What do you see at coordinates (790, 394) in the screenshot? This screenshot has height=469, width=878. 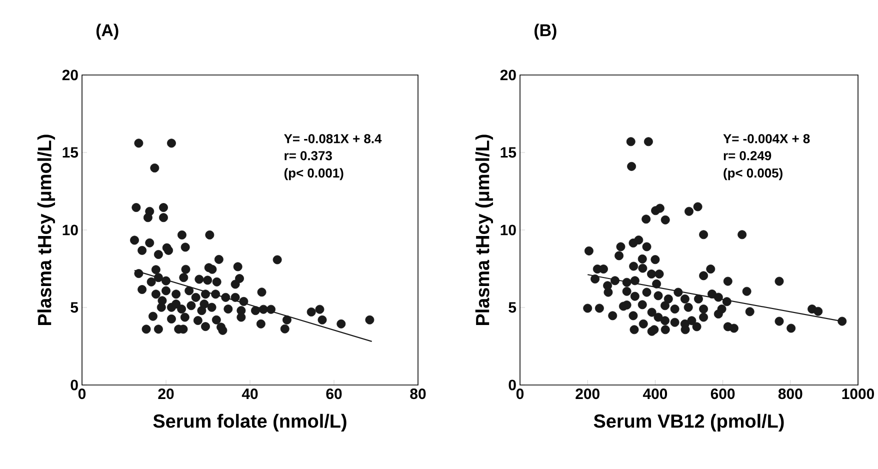 I see `x-tick-label: 800` at bounding box center [790, 394].